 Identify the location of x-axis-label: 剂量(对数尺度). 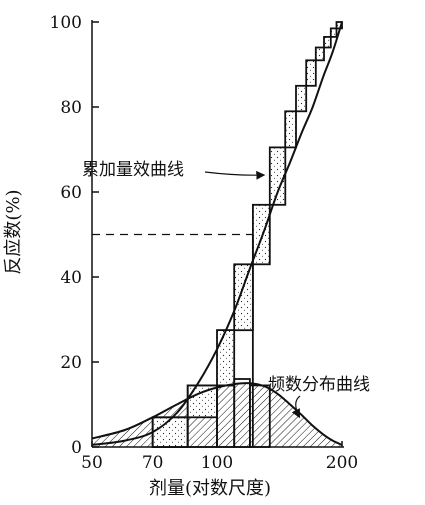
(210, 488).